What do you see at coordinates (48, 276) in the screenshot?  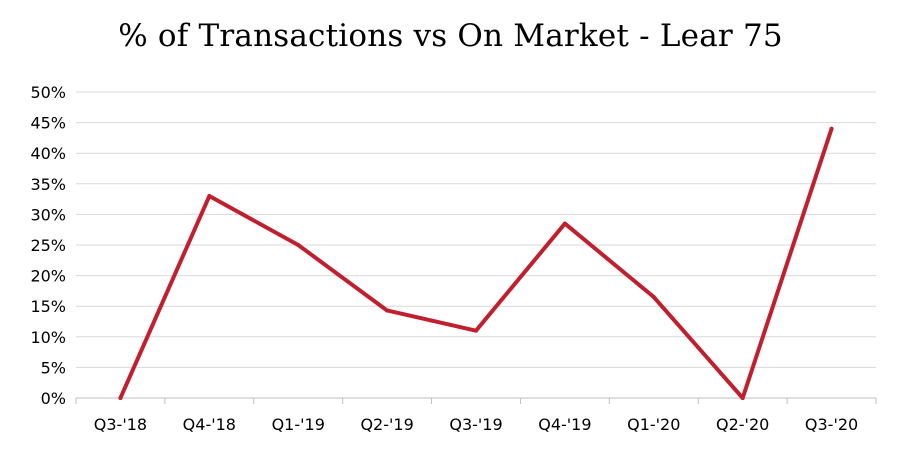 I see `y-tick-label: 20%` at bounding box center [48, 276].